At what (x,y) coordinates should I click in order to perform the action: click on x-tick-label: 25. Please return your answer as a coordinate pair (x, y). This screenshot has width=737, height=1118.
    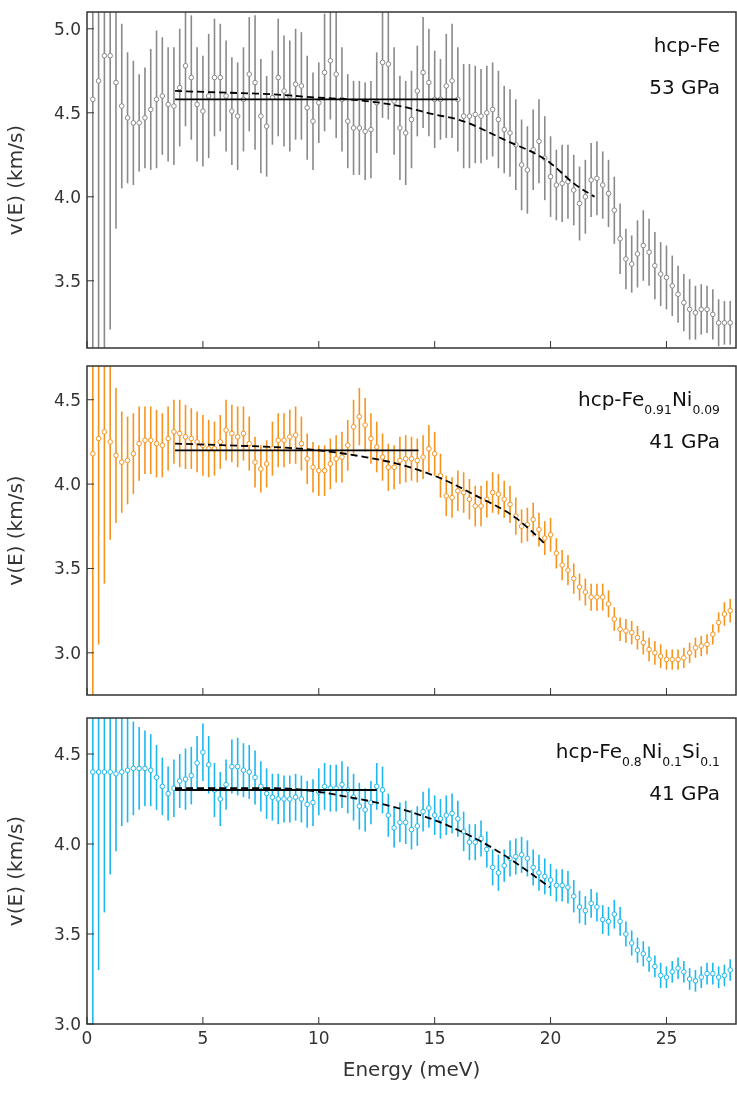
    Looking at the image, I should click on (666, 1038).